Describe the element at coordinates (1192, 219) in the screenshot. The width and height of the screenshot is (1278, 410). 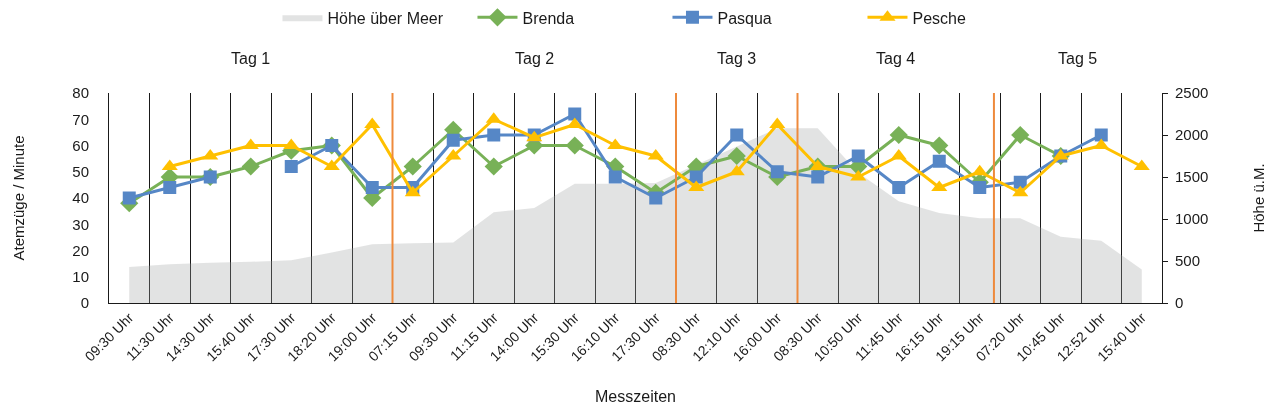
I see `y2-tick-label: 1000` at that location.